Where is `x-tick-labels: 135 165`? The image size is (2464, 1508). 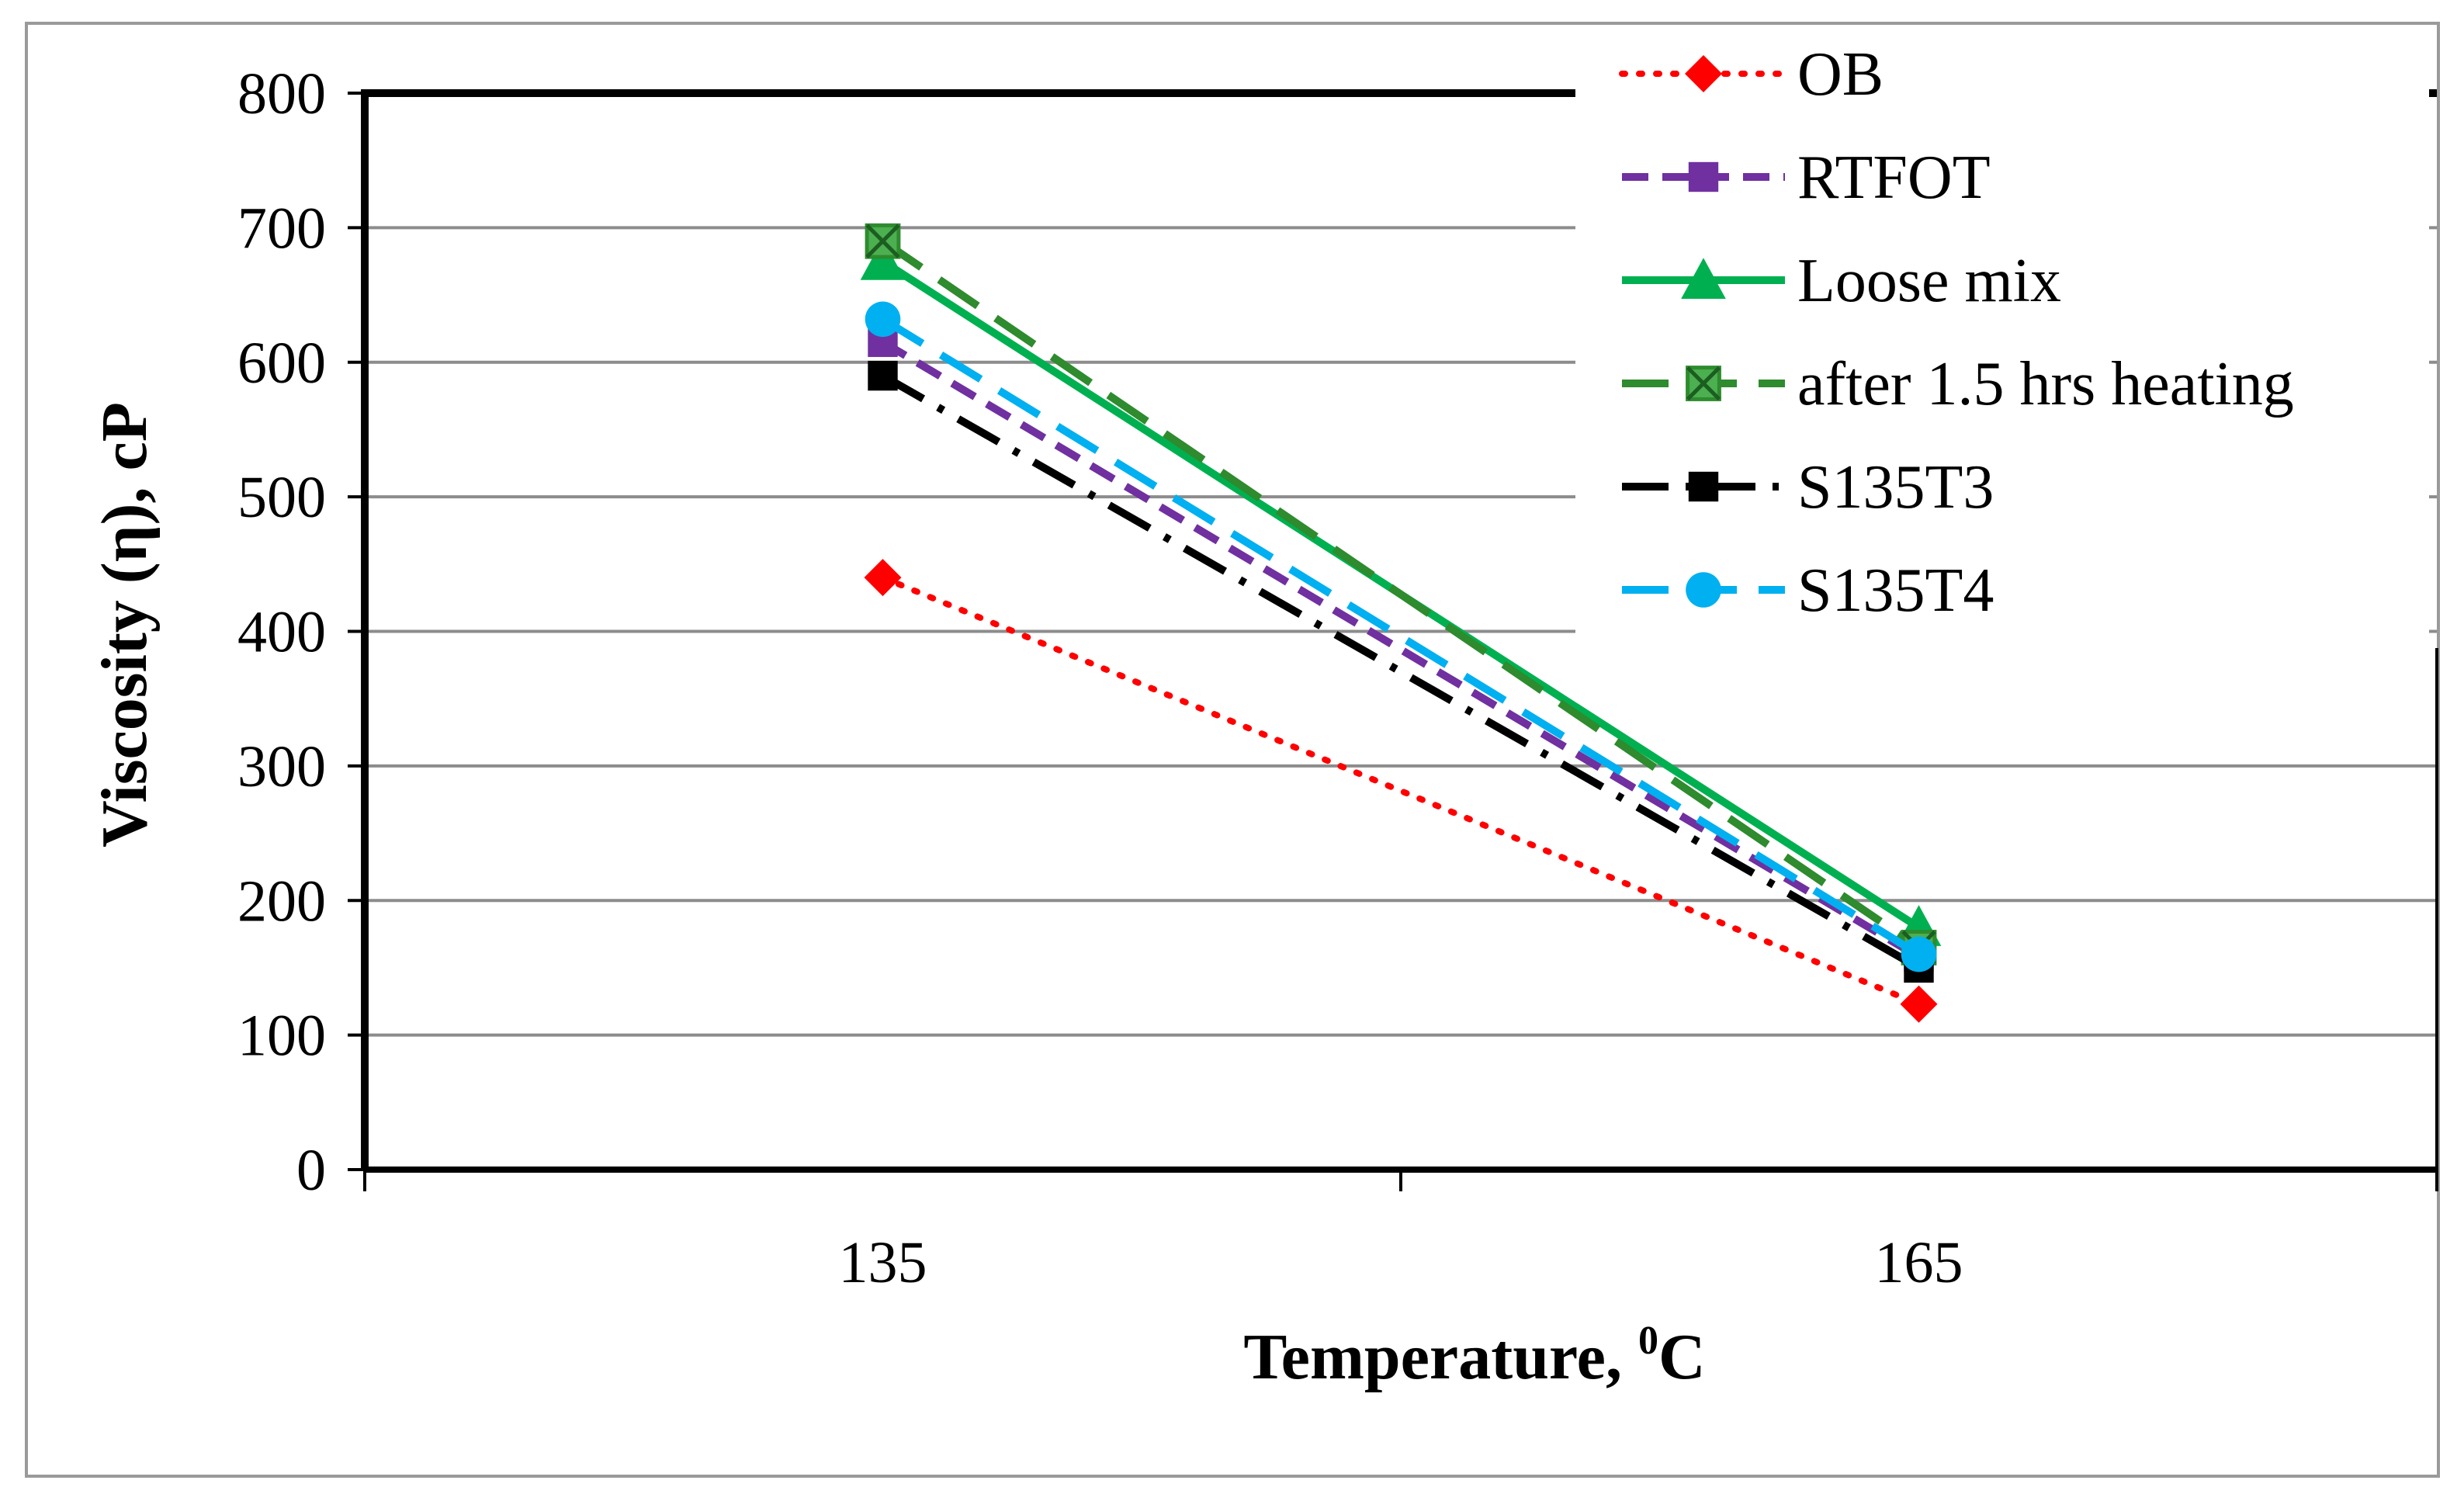 x-tick-labels: 135 165 is located at coordinates (1401, 1262).